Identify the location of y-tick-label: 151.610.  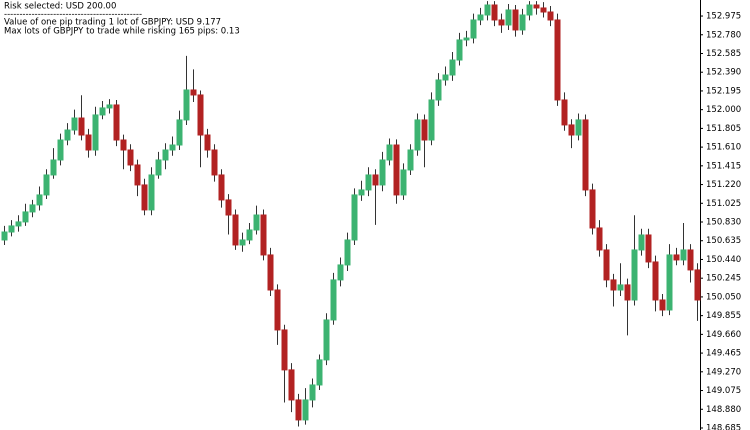
(723, 148).